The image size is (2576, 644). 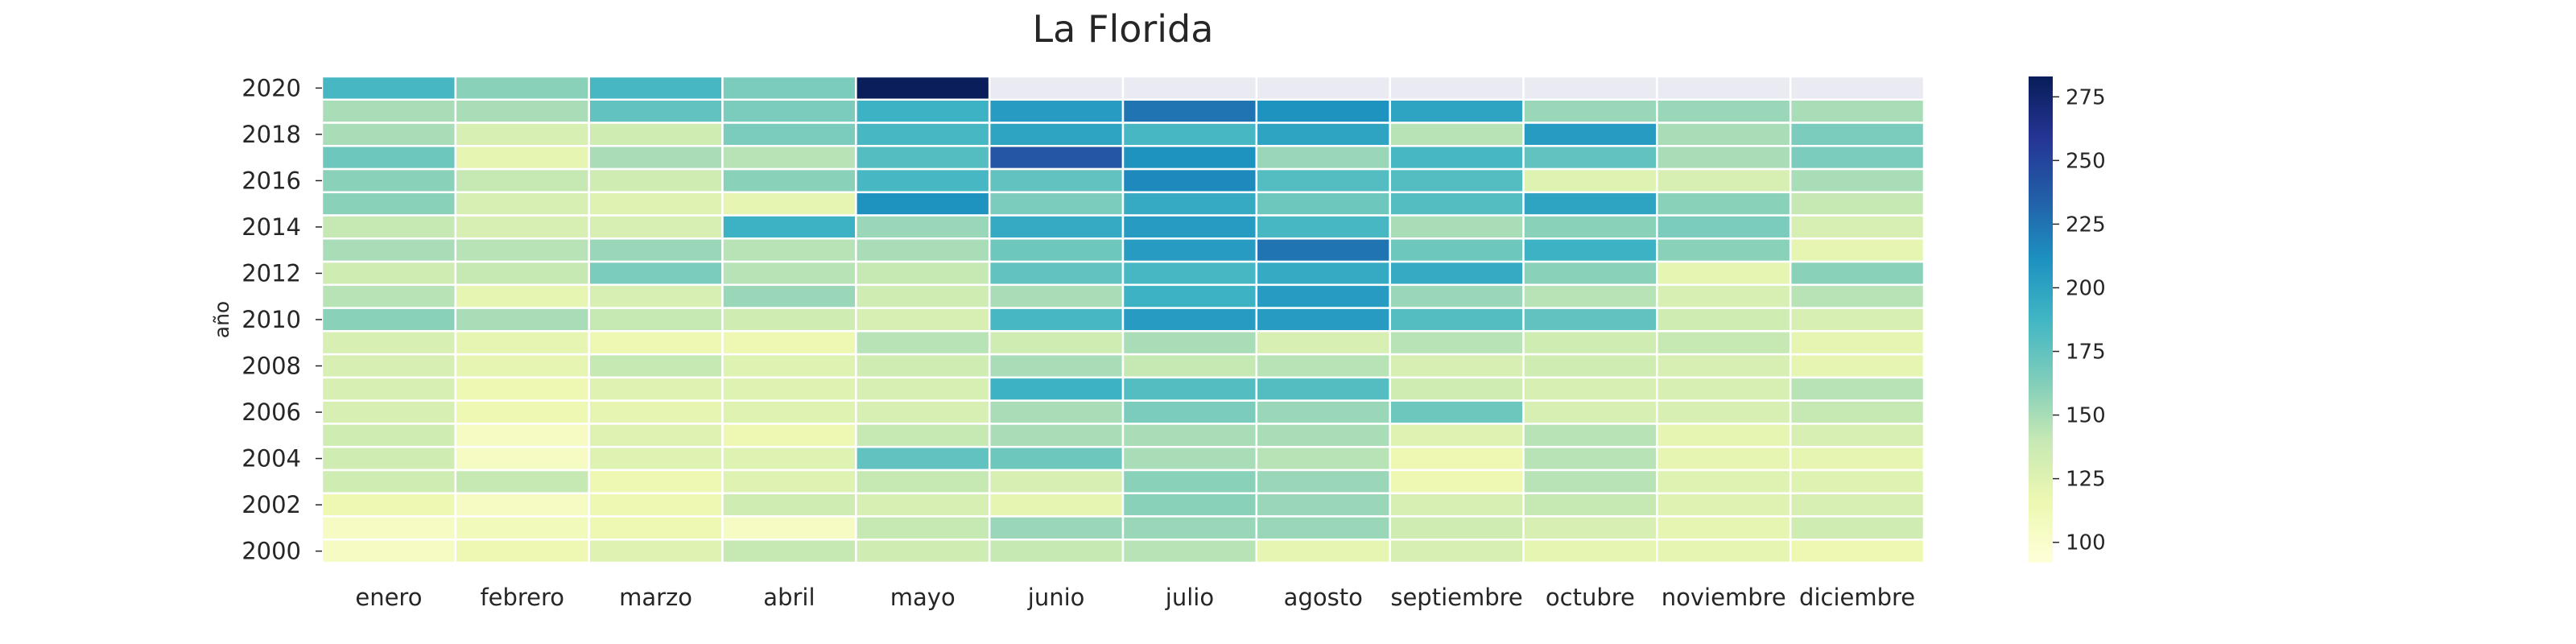 I want to click on y-tick-label: 2002, so click(x=271, y=504).